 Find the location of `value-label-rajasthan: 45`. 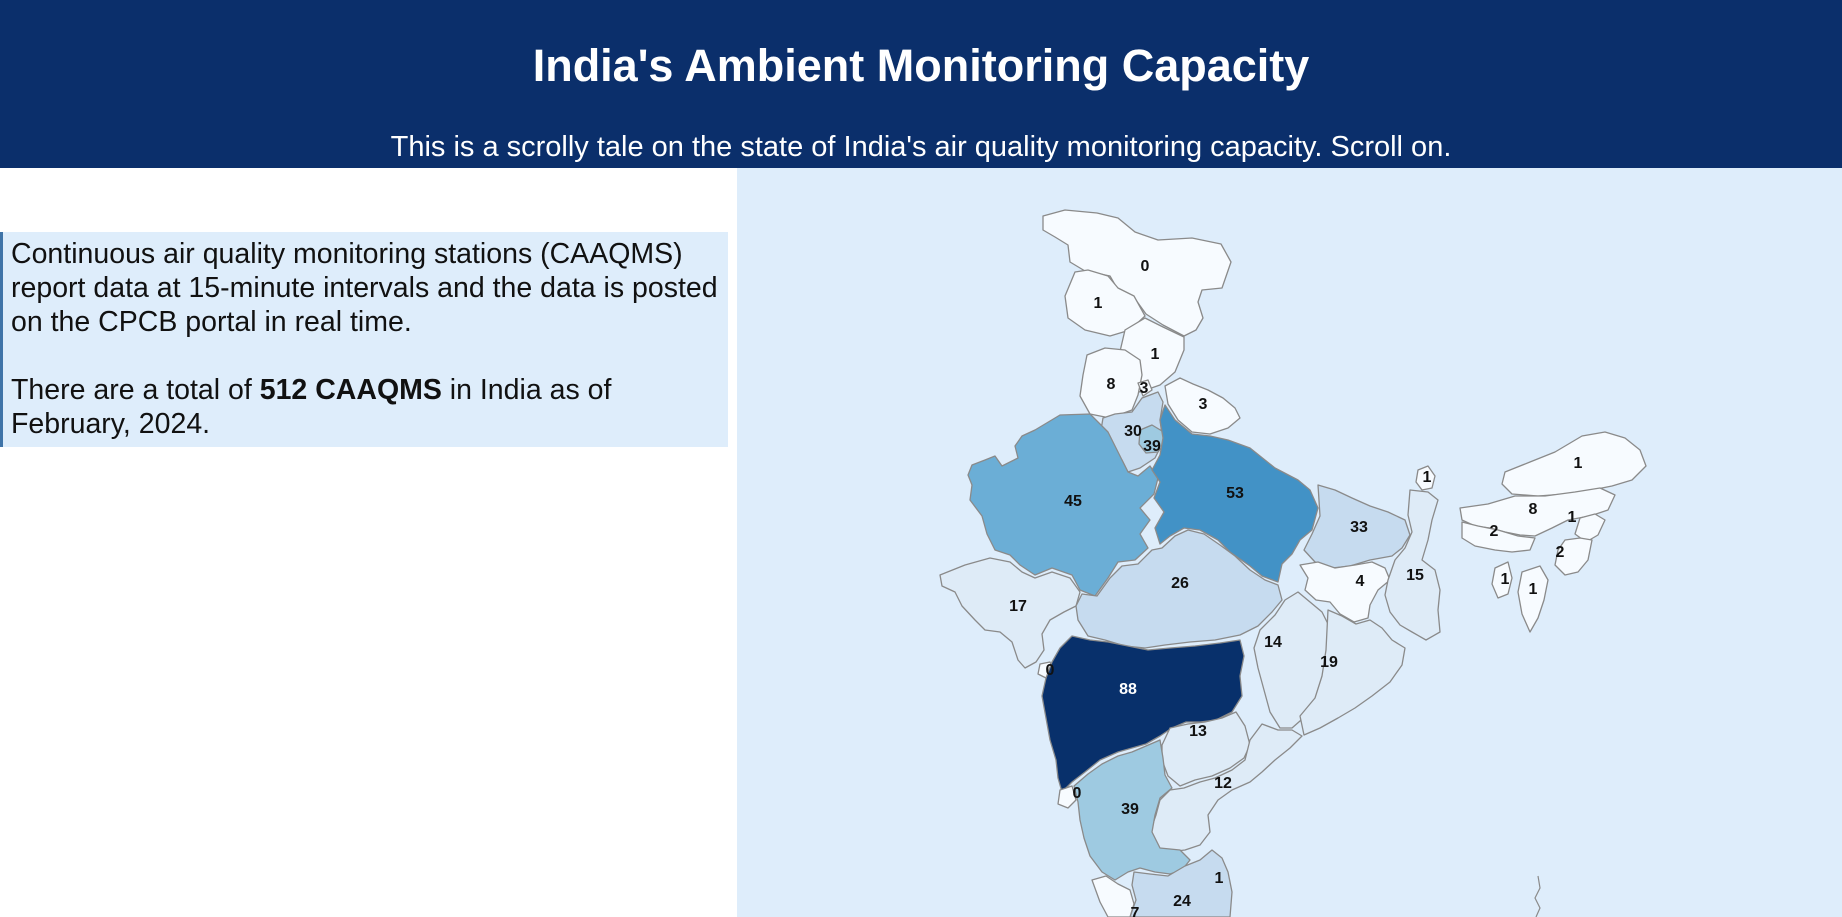

value-label-rajasthan: 45 is located at coordinates (1073, 501).